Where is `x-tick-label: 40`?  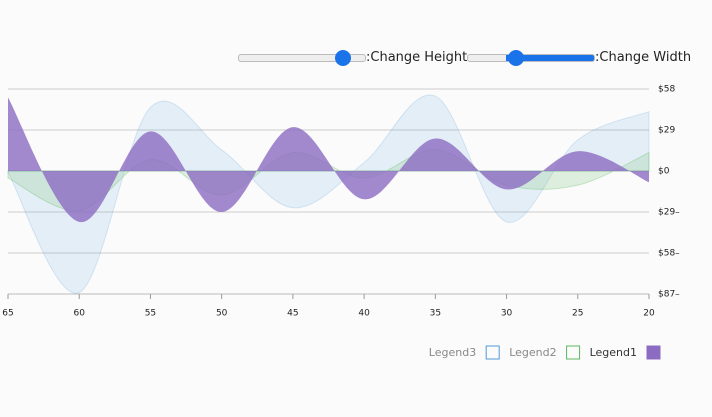
x-tick-label: 40 is located at coordinates (364, 314).